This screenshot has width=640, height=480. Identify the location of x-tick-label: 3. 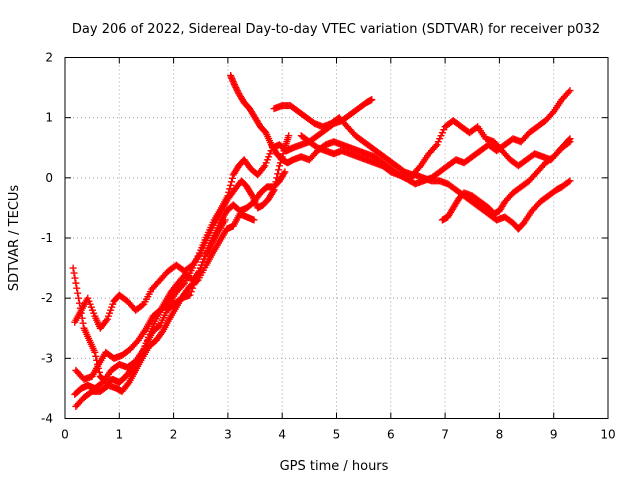
(228, 435).